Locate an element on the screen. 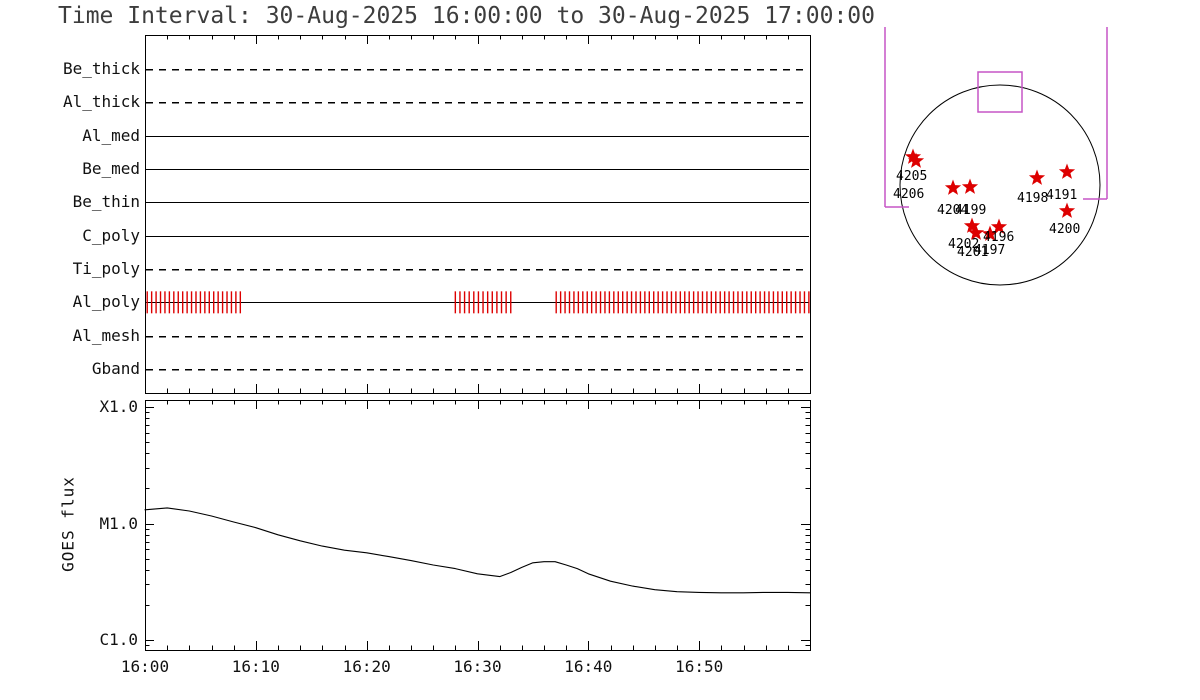  fov-box is located at coordinates (1000, 92).